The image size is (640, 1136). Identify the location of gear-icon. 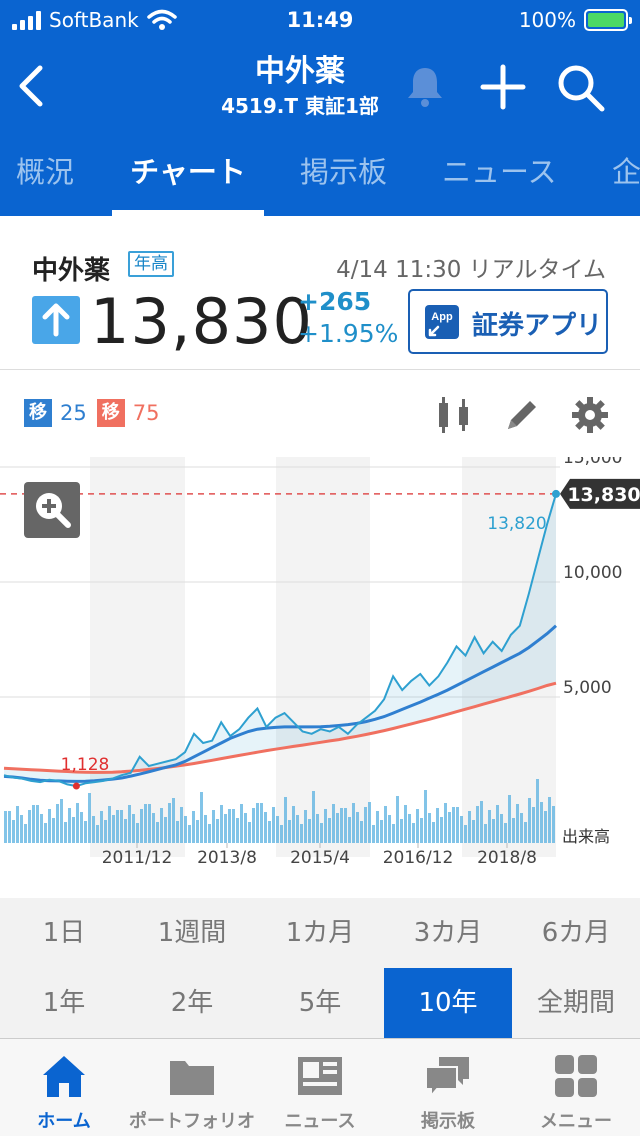
(590, 415).